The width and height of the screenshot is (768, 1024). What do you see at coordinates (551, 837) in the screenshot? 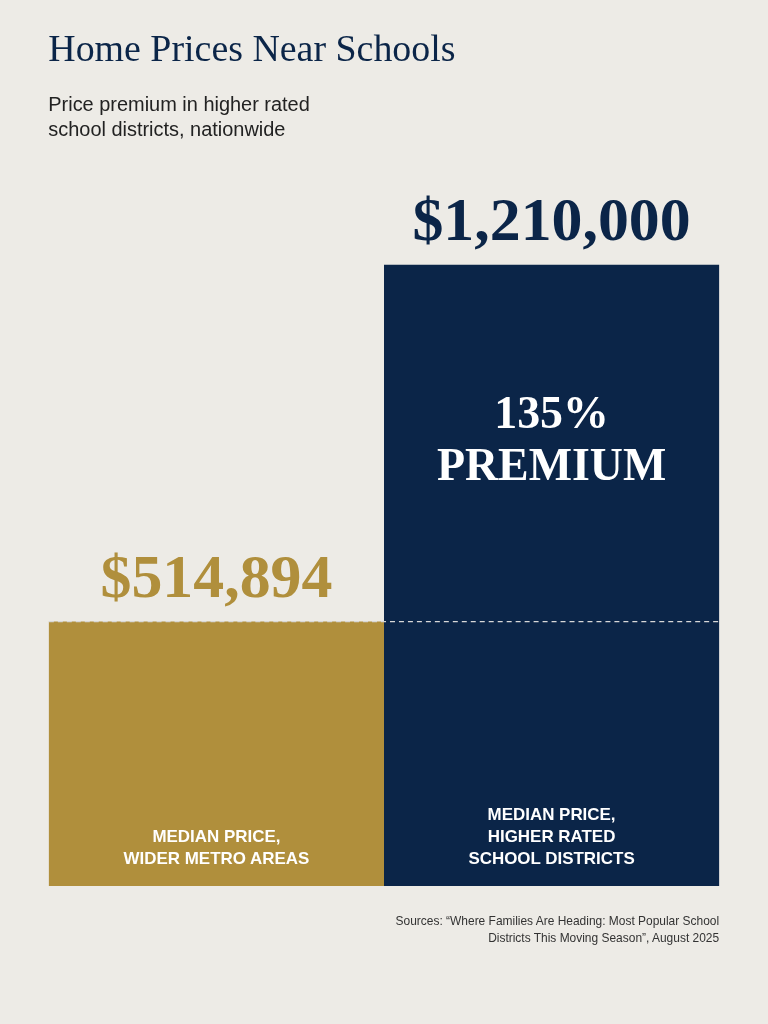
I see `x-tick-label: MEDIAN PRICE, HIGHER RATED SCHOOL DISTRICTS` at bounding box center [551, 837].